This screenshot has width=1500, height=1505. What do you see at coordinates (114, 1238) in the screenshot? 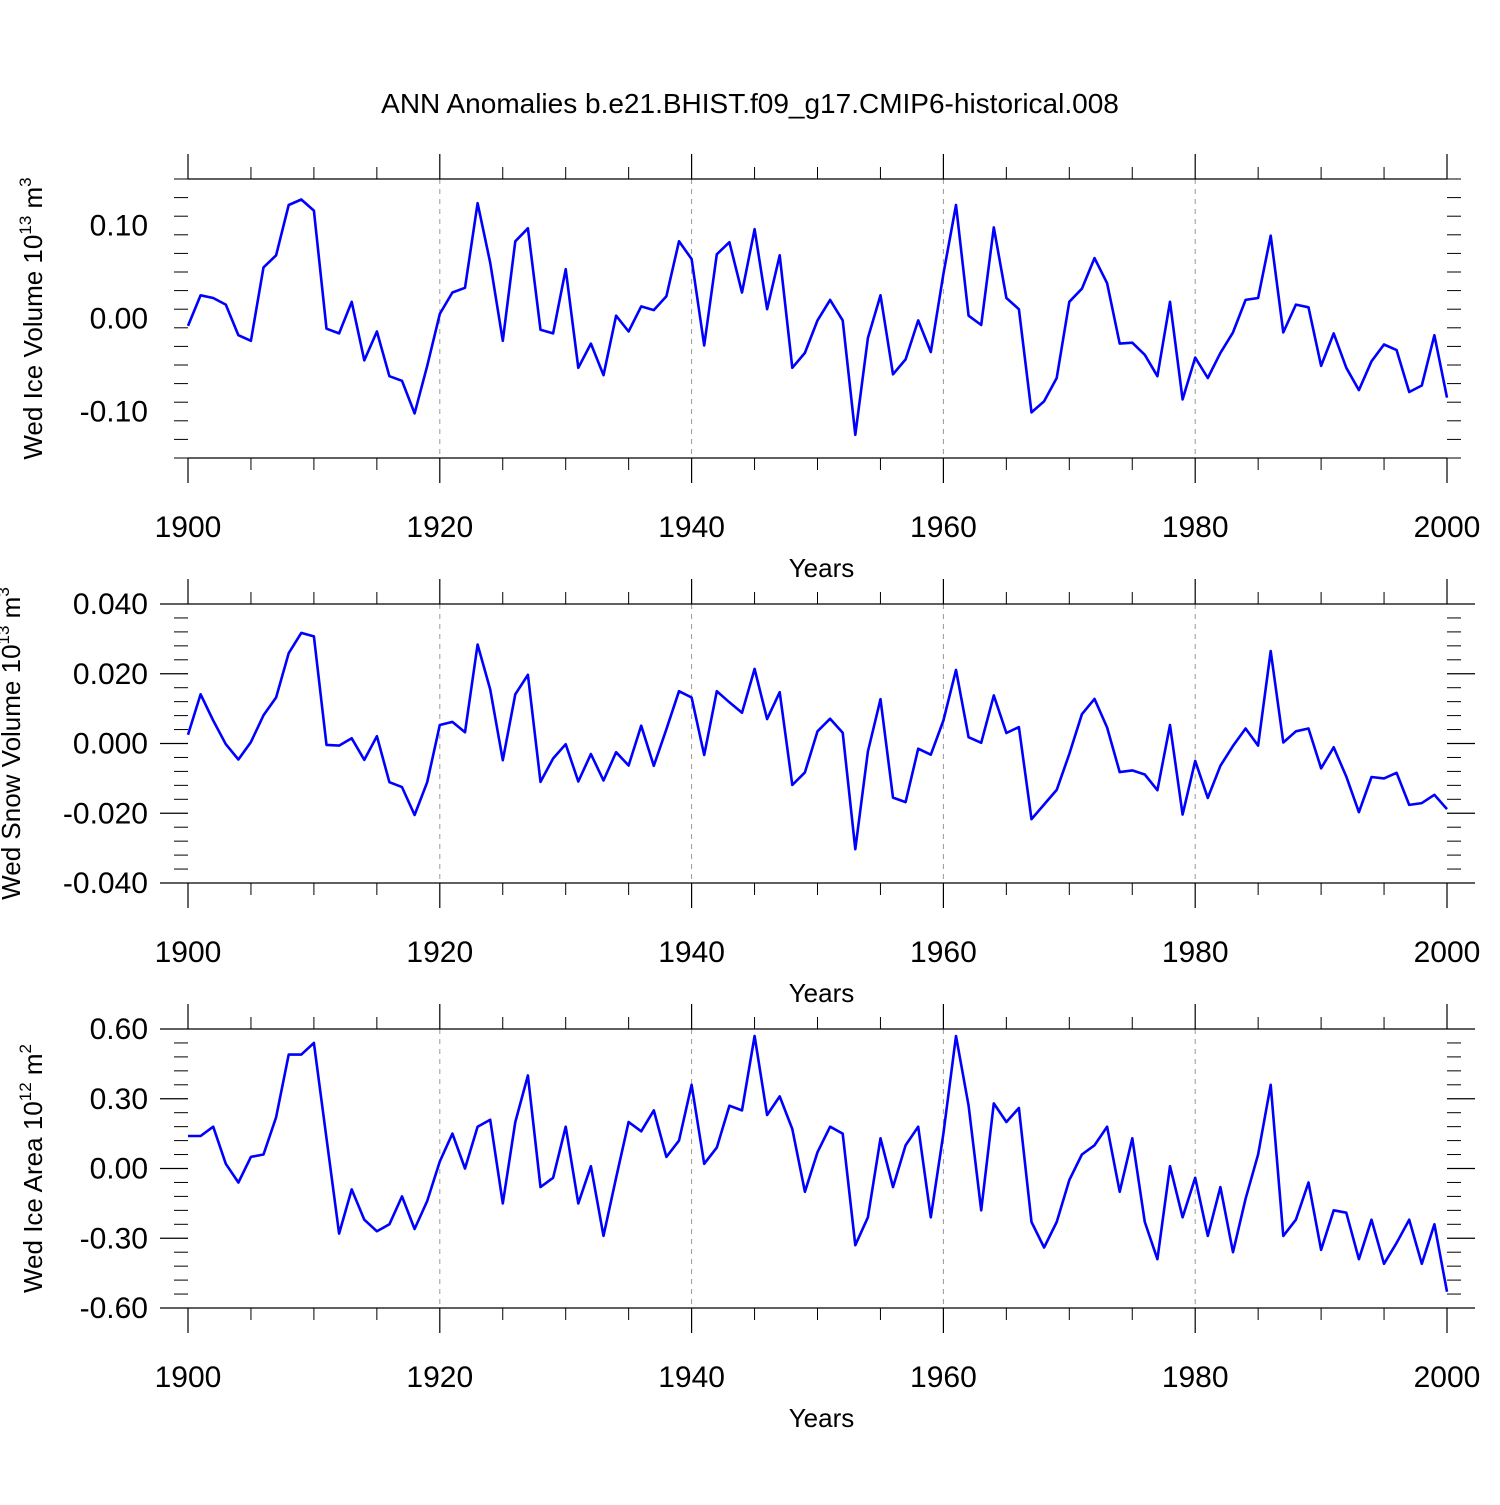
I see `y-tick-label: -0.30` at bounding box center [114, 1238].